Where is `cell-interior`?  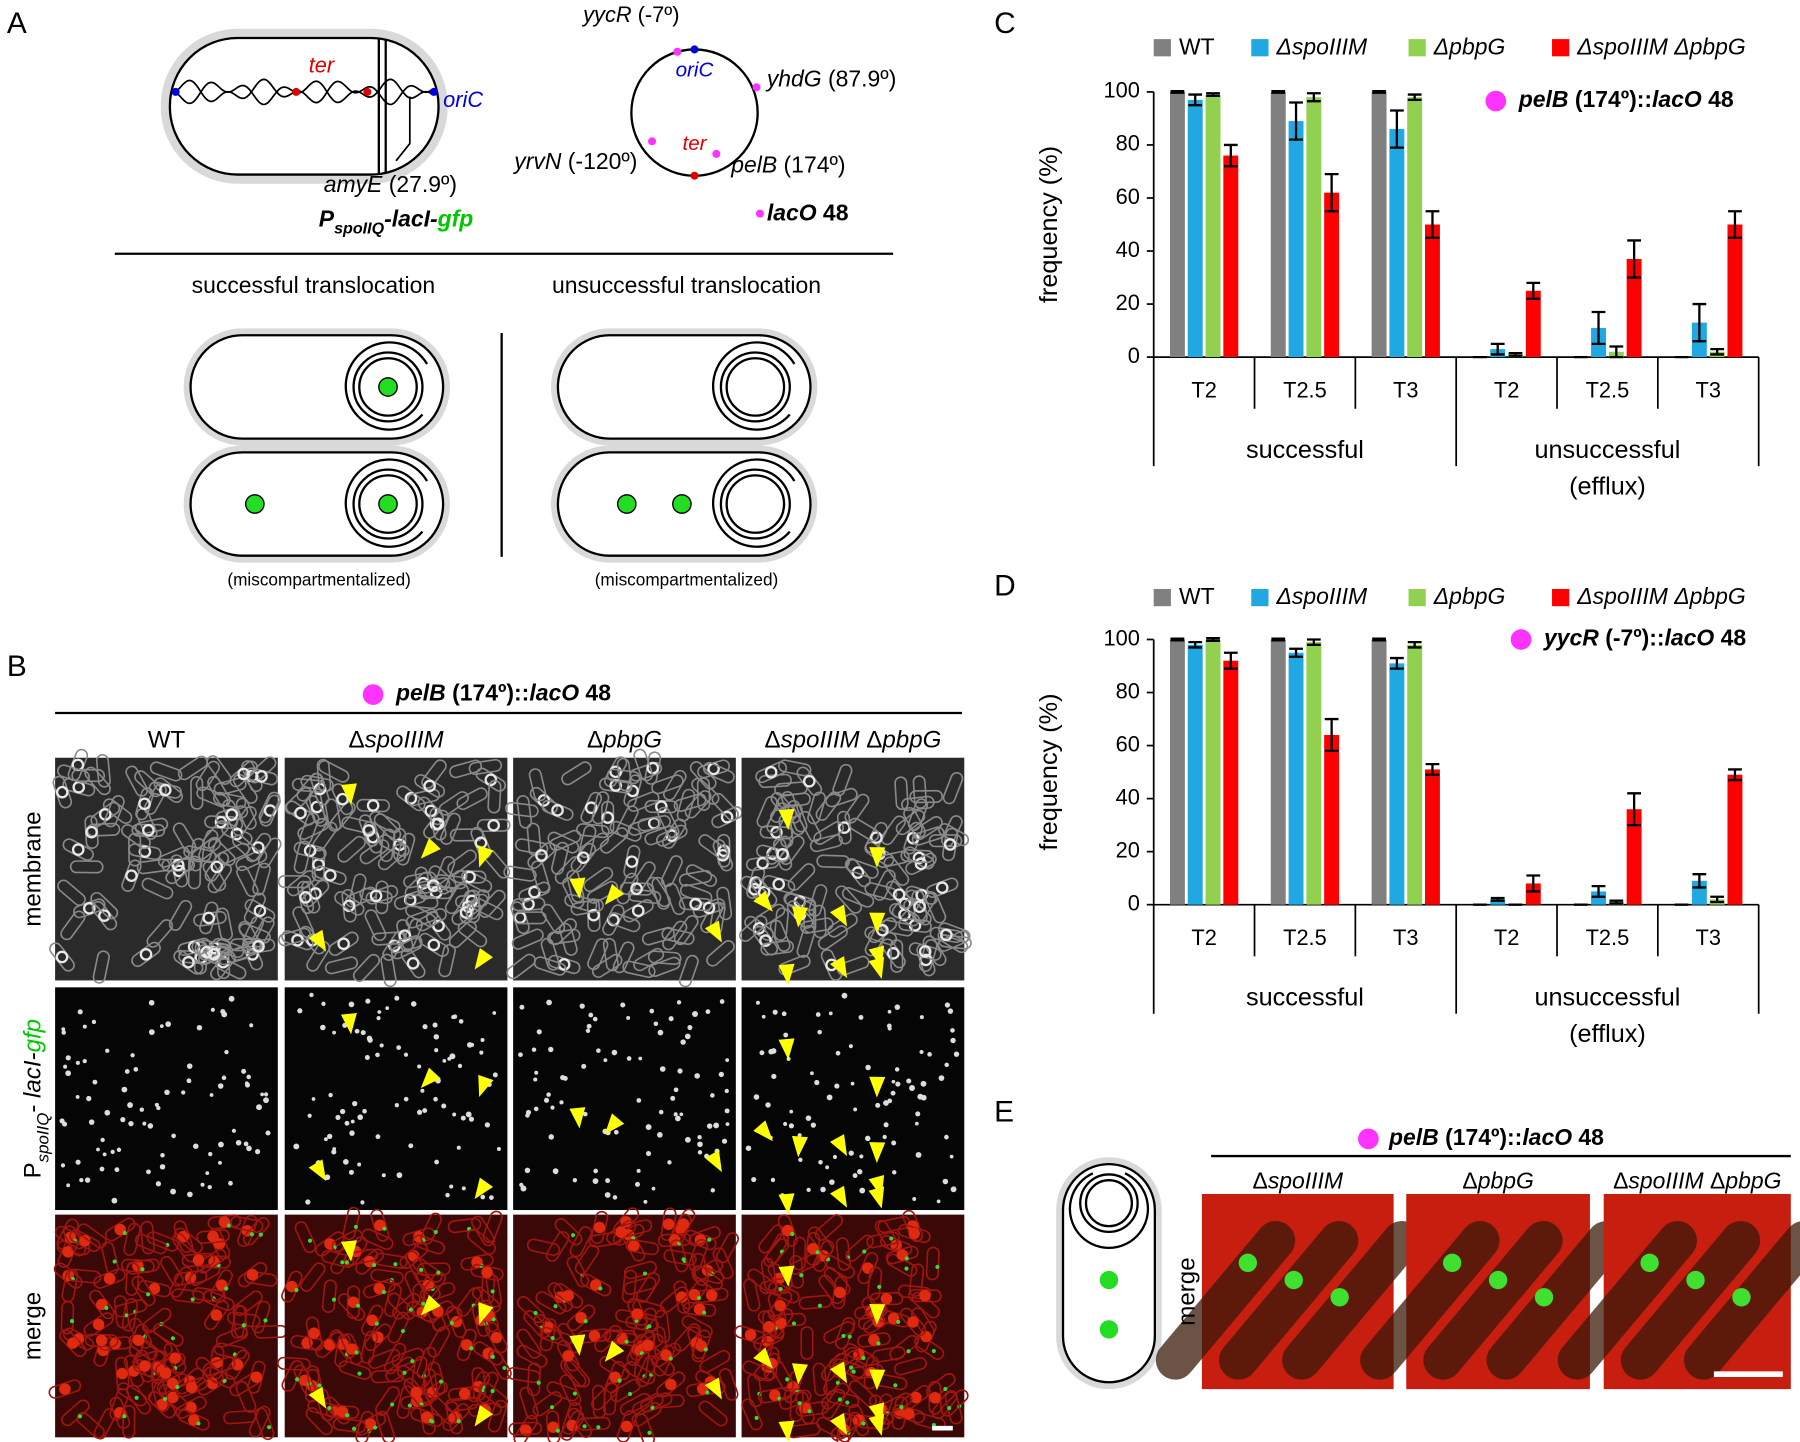 cell-interior is located at coordinates (1741, 1300).